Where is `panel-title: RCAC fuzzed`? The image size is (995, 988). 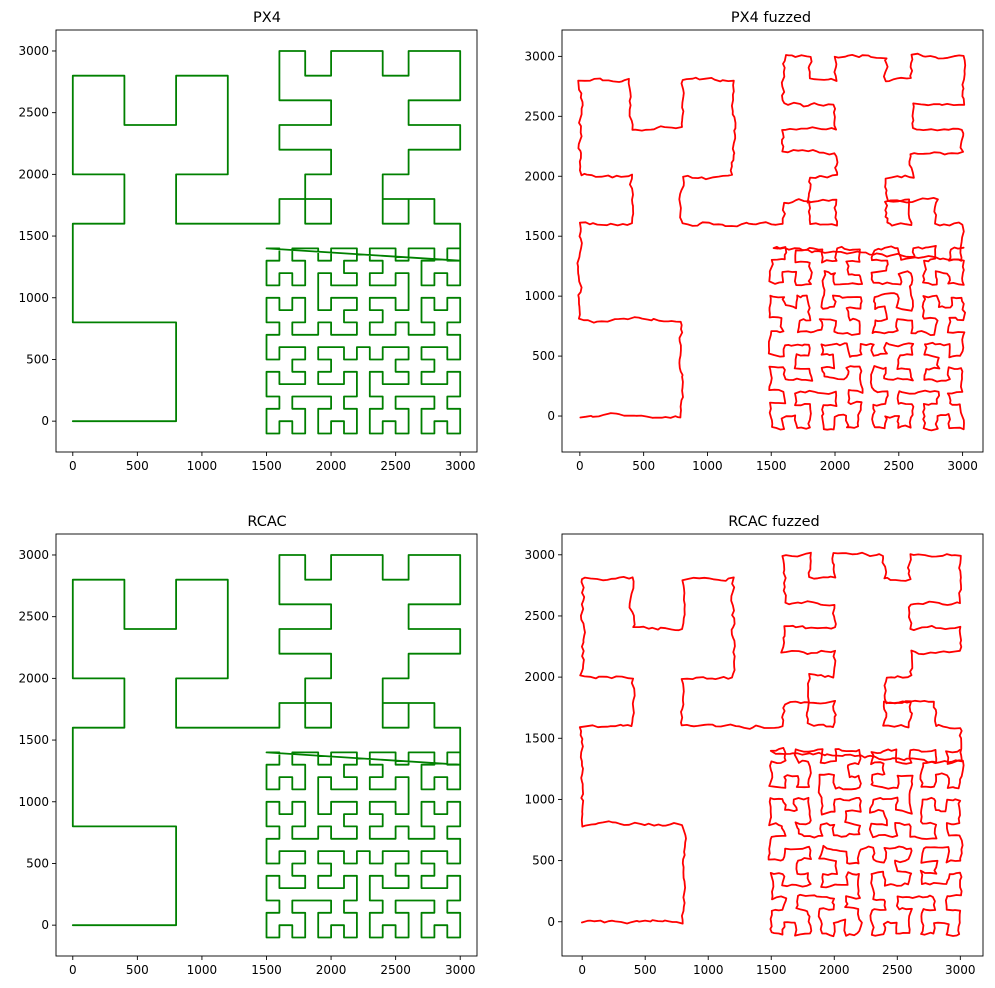 panel-title: RCAC fuzzed is located at coordinates (774, 522).